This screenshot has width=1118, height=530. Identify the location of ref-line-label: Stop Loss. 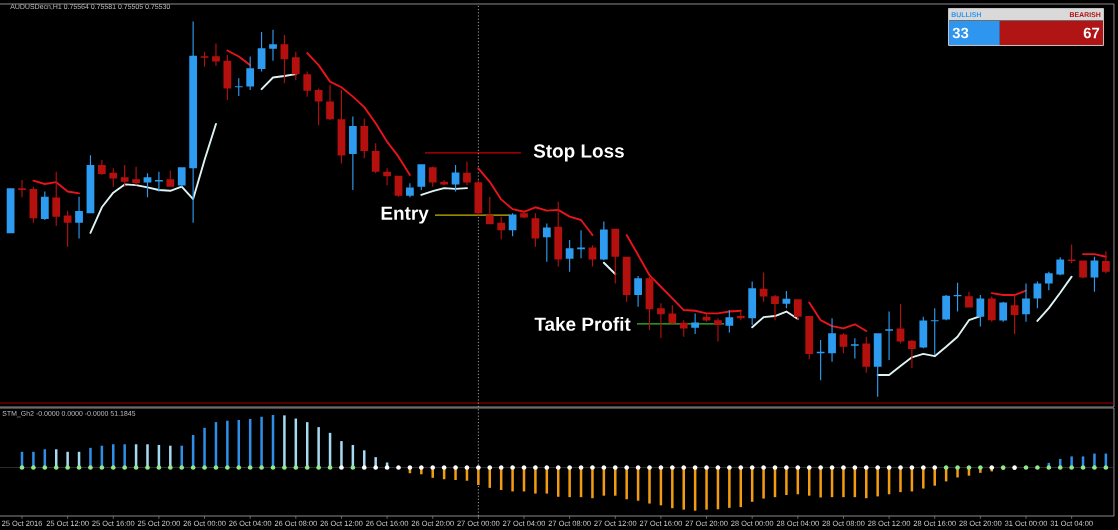
(578, 153).